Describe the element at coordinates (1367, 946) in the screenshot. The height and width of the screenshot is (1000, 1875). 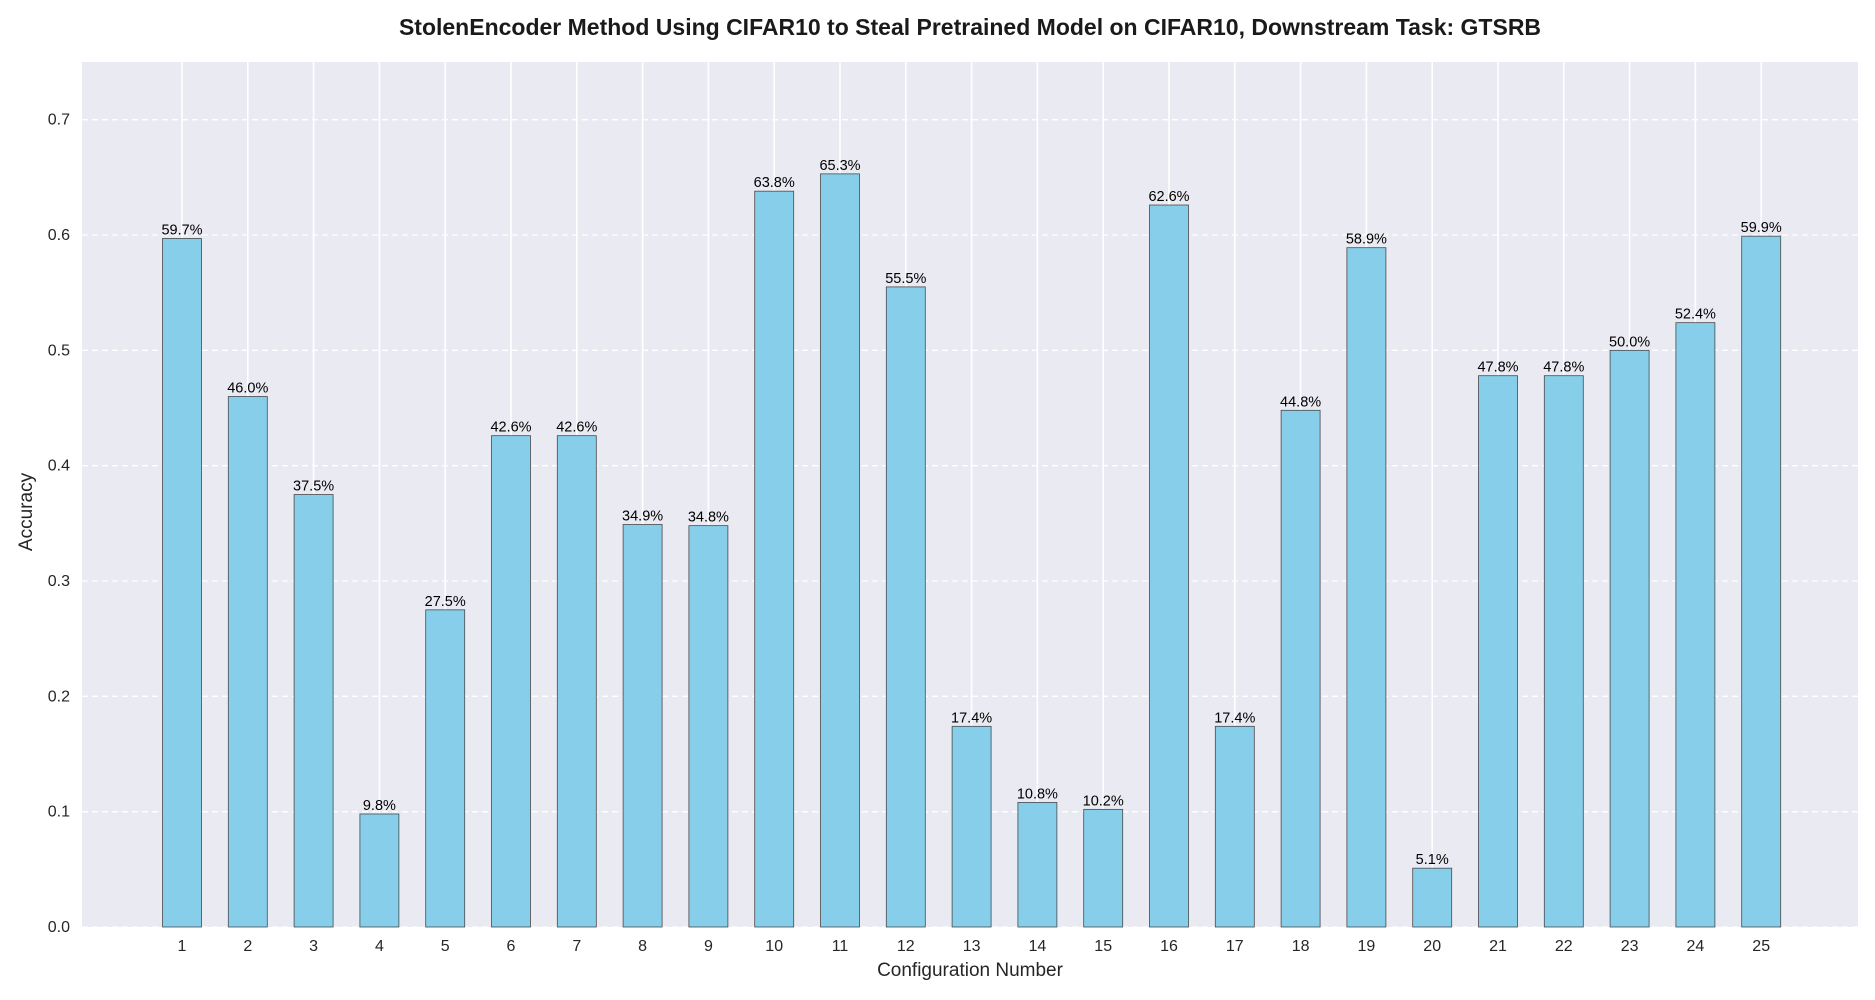
I see `x-tick-label-19: 19` at that location.